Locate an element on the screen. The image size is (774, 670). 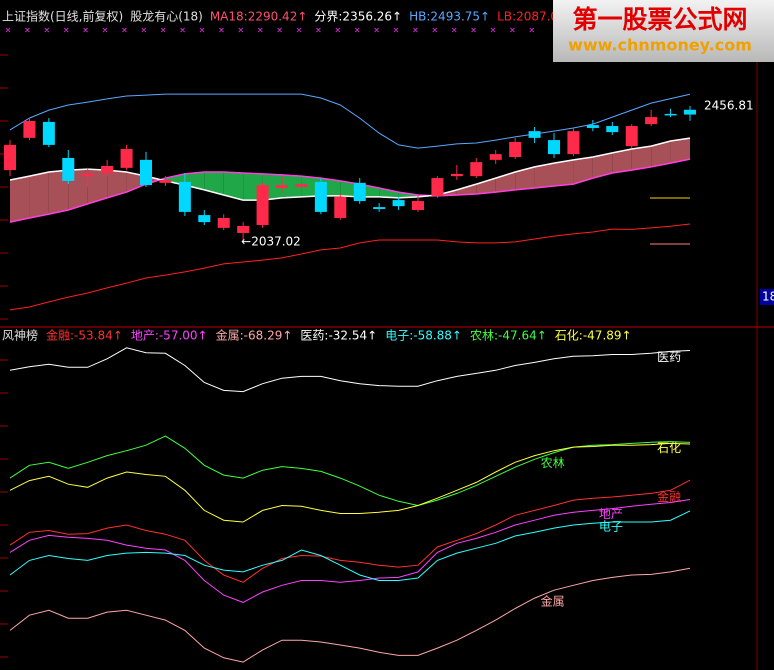
legend-entry: 石化:-47.89↑ is located at coordinates (593, 336).